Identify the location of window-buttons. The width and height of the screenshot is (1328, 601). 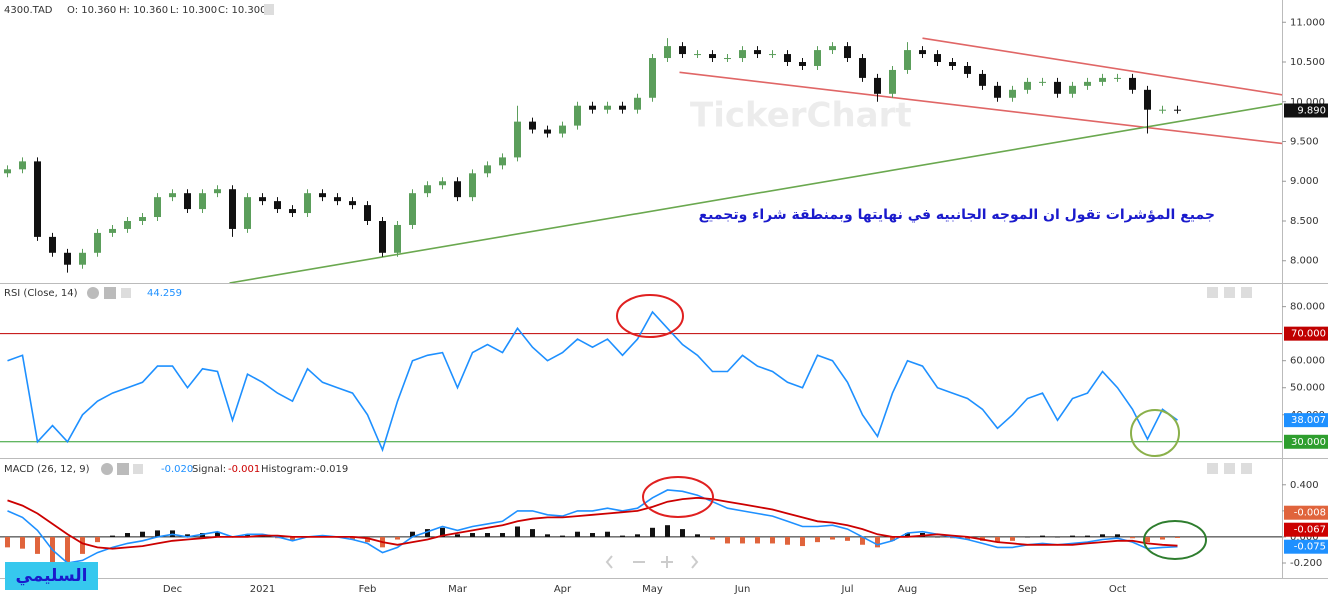
(1229, 380).